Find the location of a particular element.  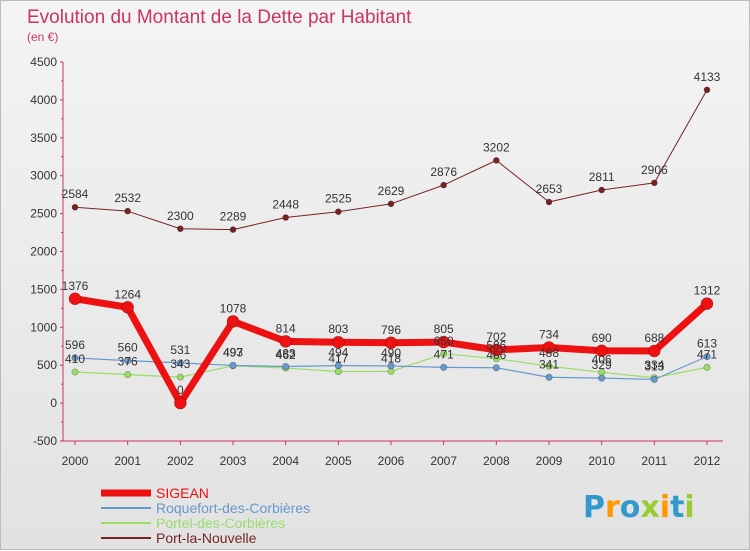

data-label: 650 is located at coordinates (444, 341).